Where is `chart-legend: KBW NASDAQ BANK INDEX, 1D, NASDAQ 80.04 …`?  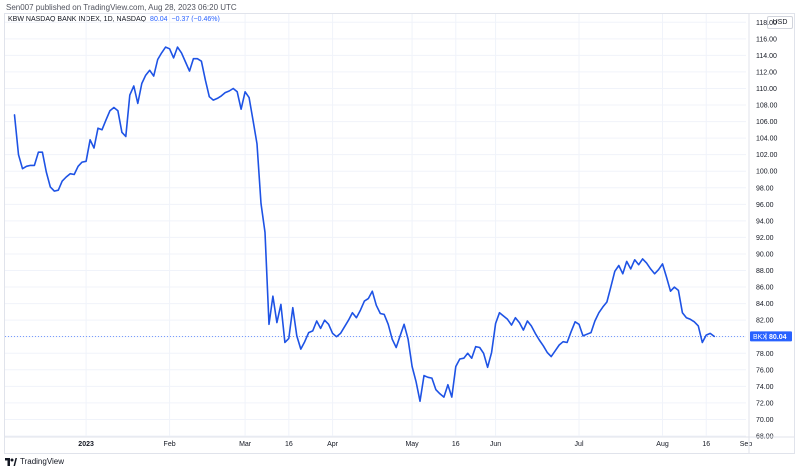
chart-legend: KBW NASDAQ BANK INDEX, 1D, NASDAQ 80.04 … is located at coordinates (114, 19).